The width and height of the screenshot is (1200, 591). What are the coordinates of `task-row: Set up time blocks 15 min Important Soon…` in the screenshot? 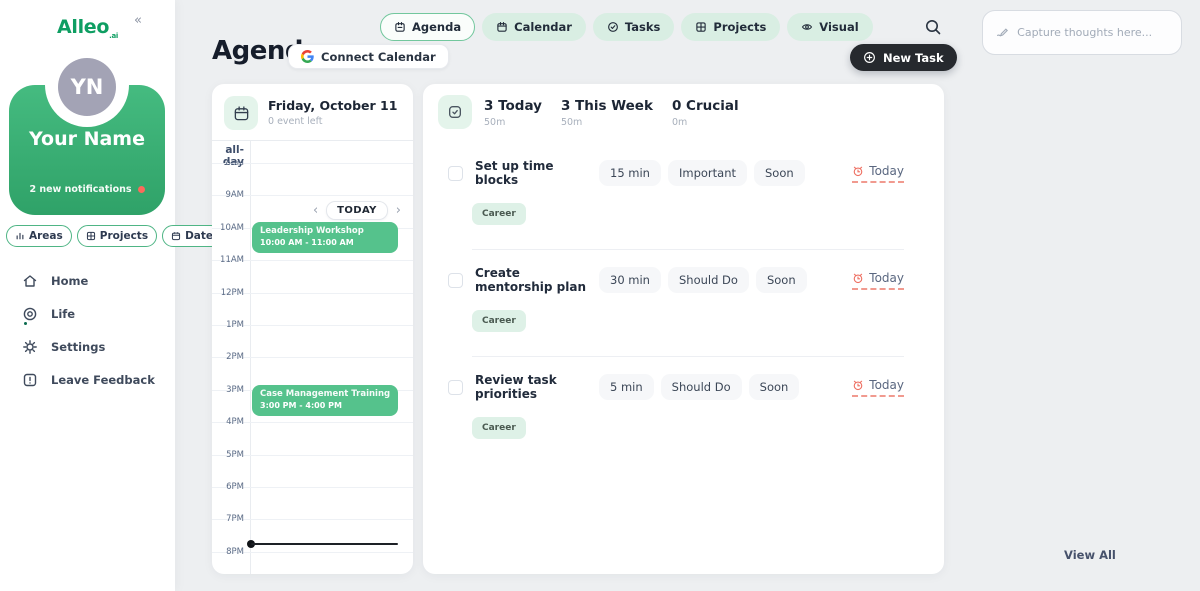 It's located at (683, 196).